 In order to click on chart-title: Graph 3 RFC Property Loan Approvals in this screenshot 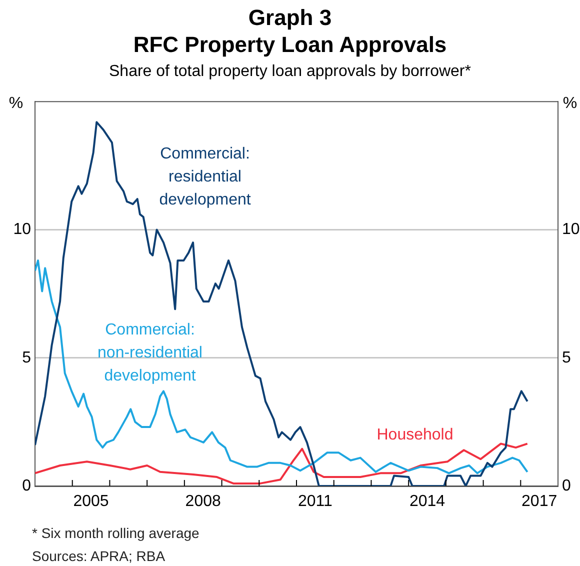, I will do `click(290, 31)`.